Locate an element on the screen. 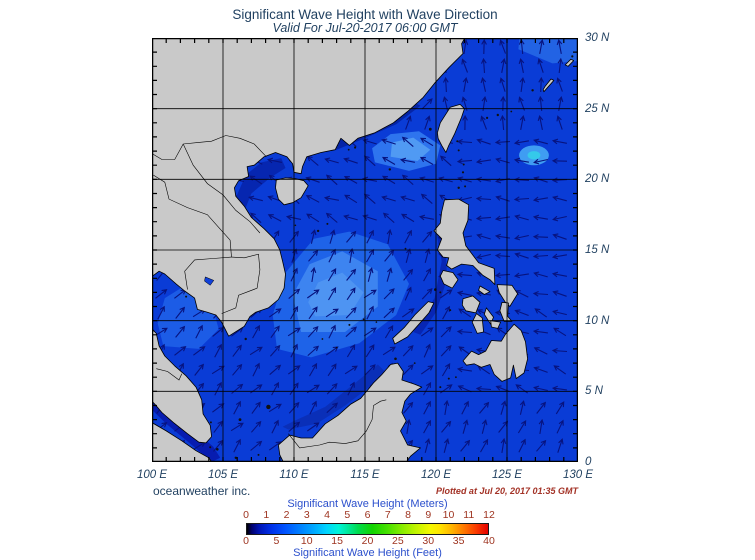 The height and width of the screenshot is (560, 755). lon-tick-label: 130 E is located at coordinates (578, 475).